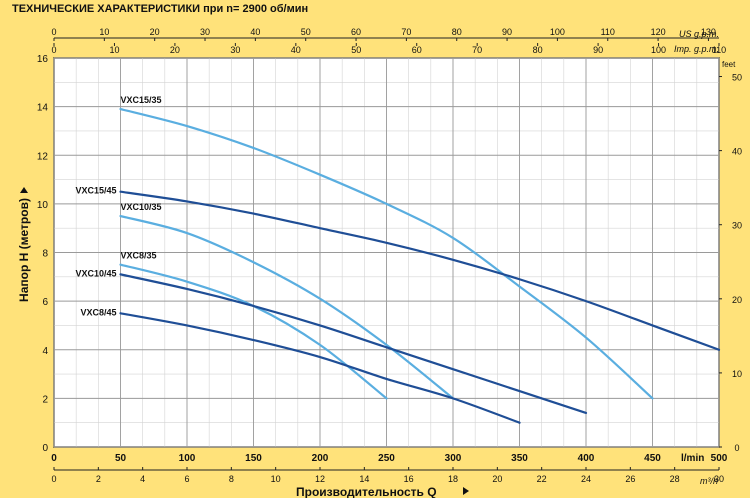 This screenshot has width=750, height=498. What do you see at coordinates (255, 32) in the screenshot?
I see `us-gpm-tick-label: 40` at bounding box center [255, 32].